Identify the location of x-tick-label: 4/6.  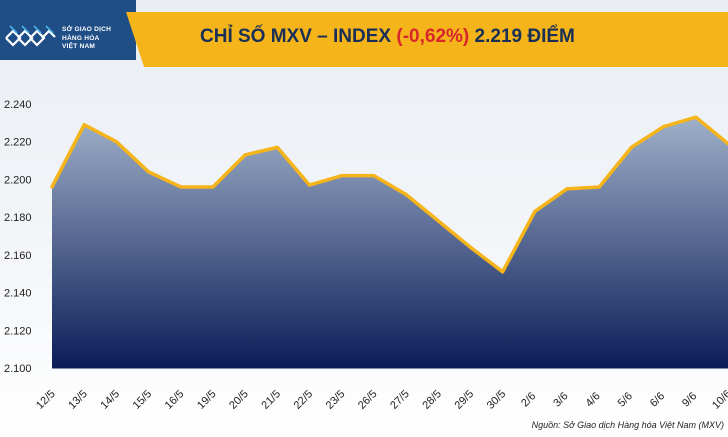
(592, 399).